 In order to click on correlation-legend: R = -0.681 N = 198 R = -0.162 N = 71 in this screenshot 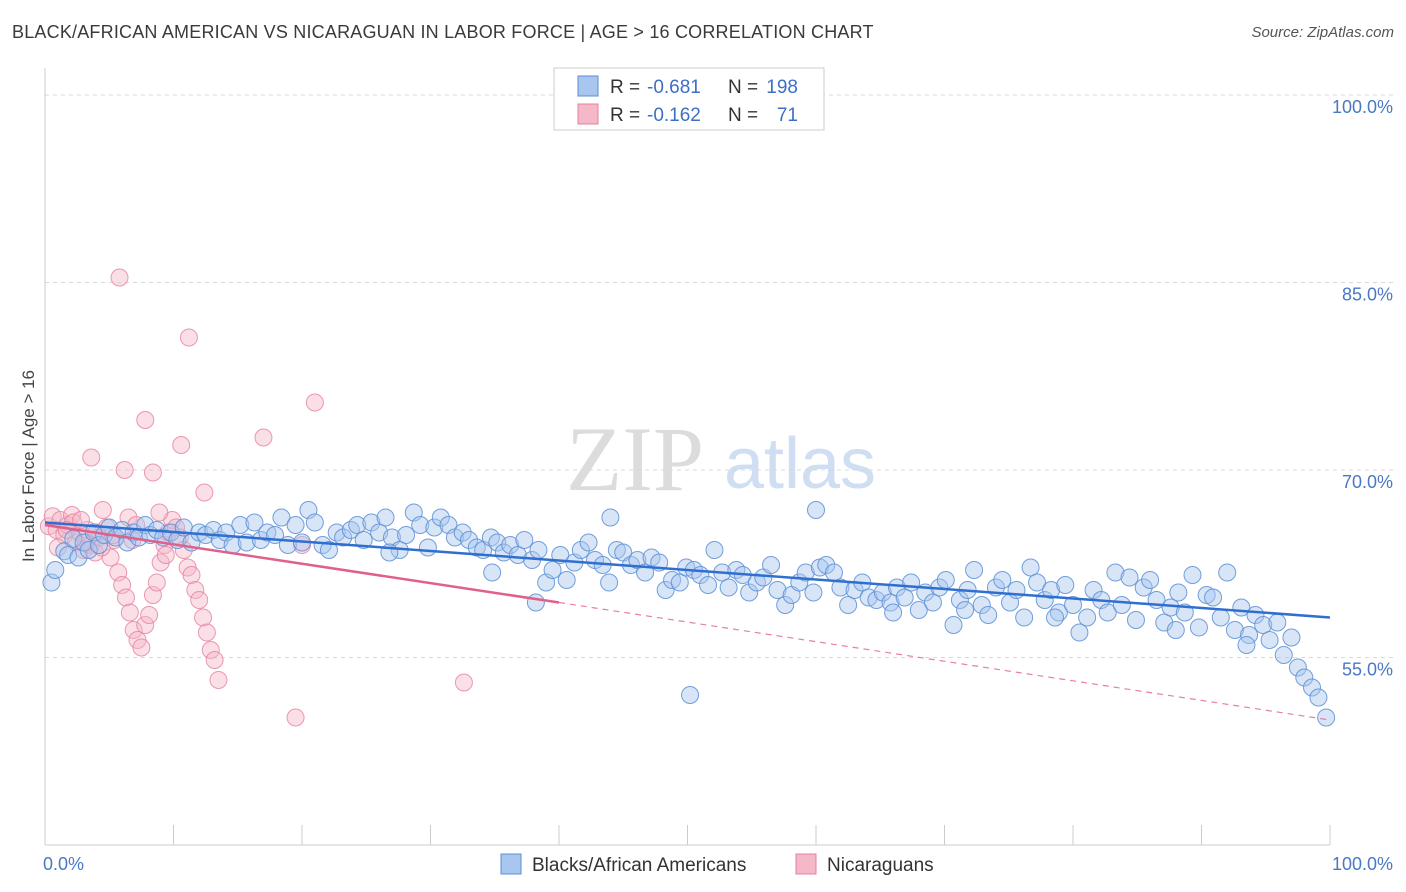, I will do `click(689, 99)`.